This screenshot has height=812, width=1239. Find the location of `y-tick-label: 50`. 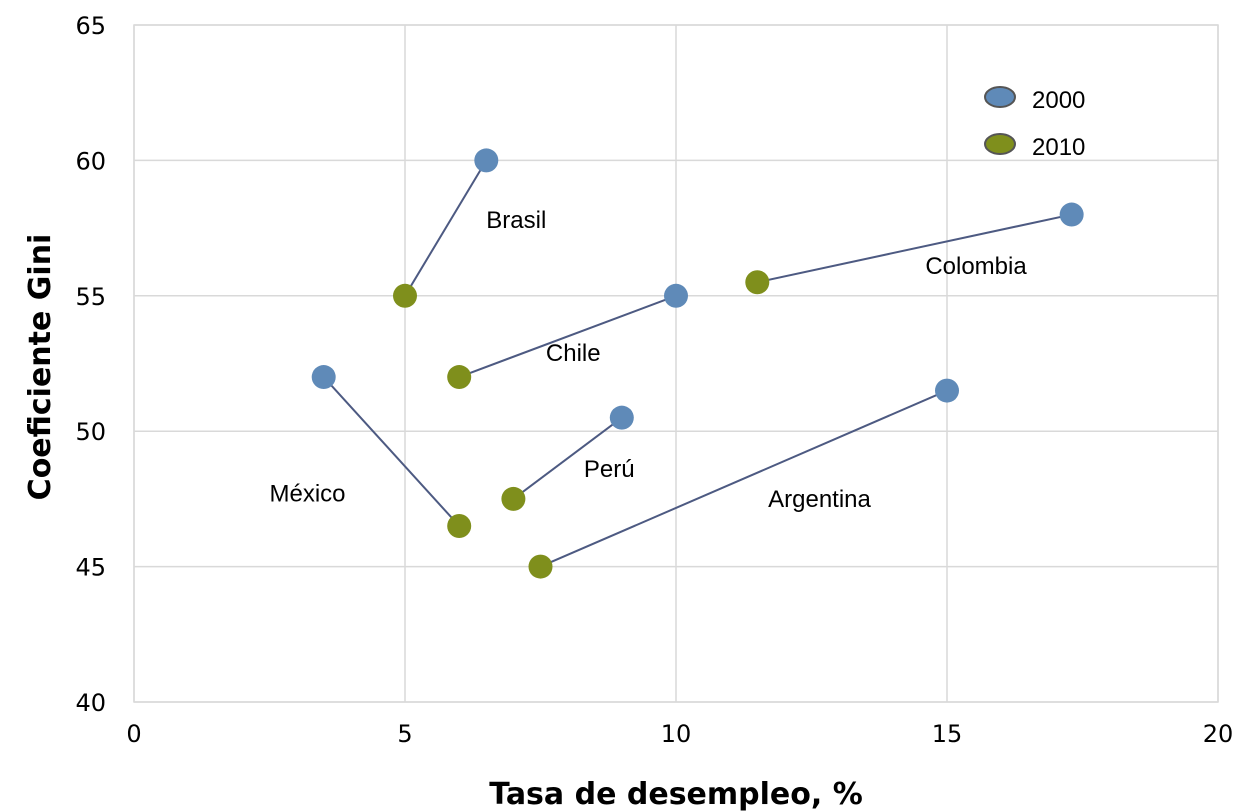

y-tick-label: 50 is located at coordinates (90, 432).